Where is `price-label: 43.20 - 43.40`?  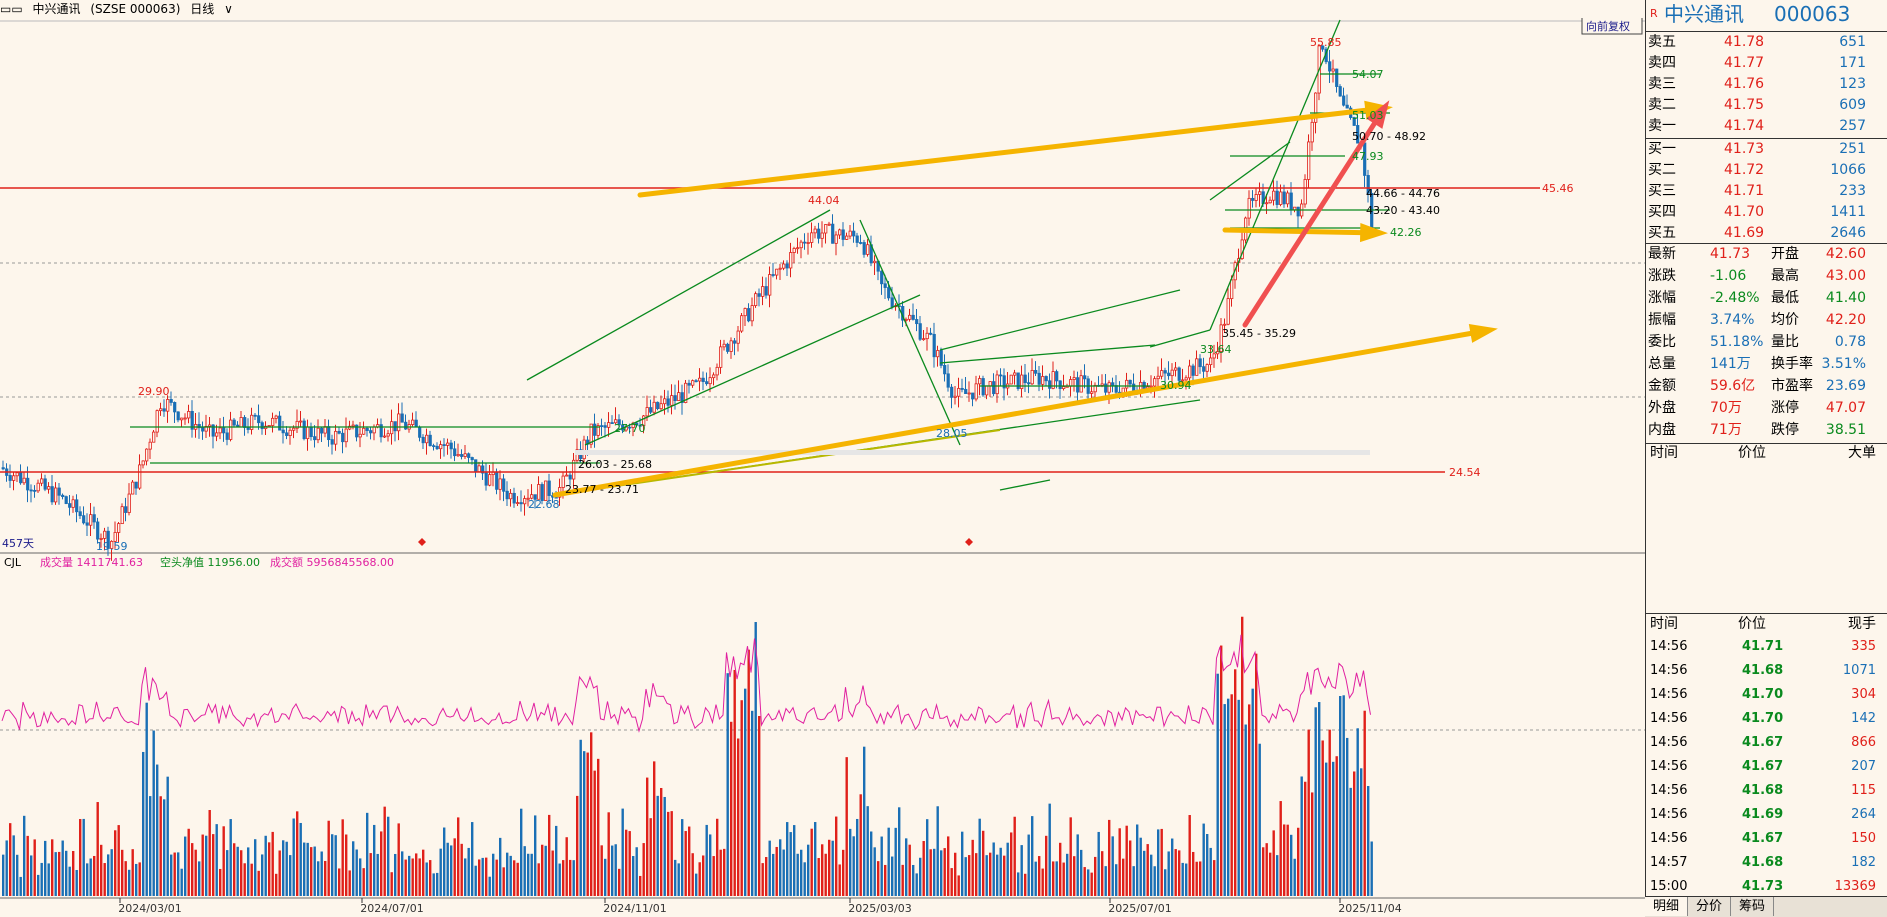 price-label: 43.20 - 43.40 is located at coordinates (1403, 210).